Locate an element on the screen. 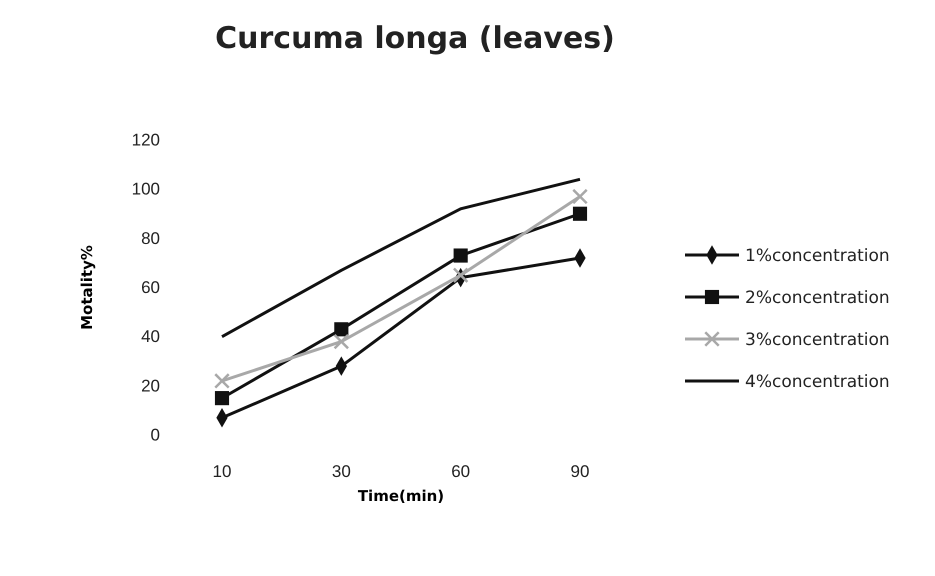 The height and width of the screenshot is (576, 935). line-series is located at coordinates (401, 258).